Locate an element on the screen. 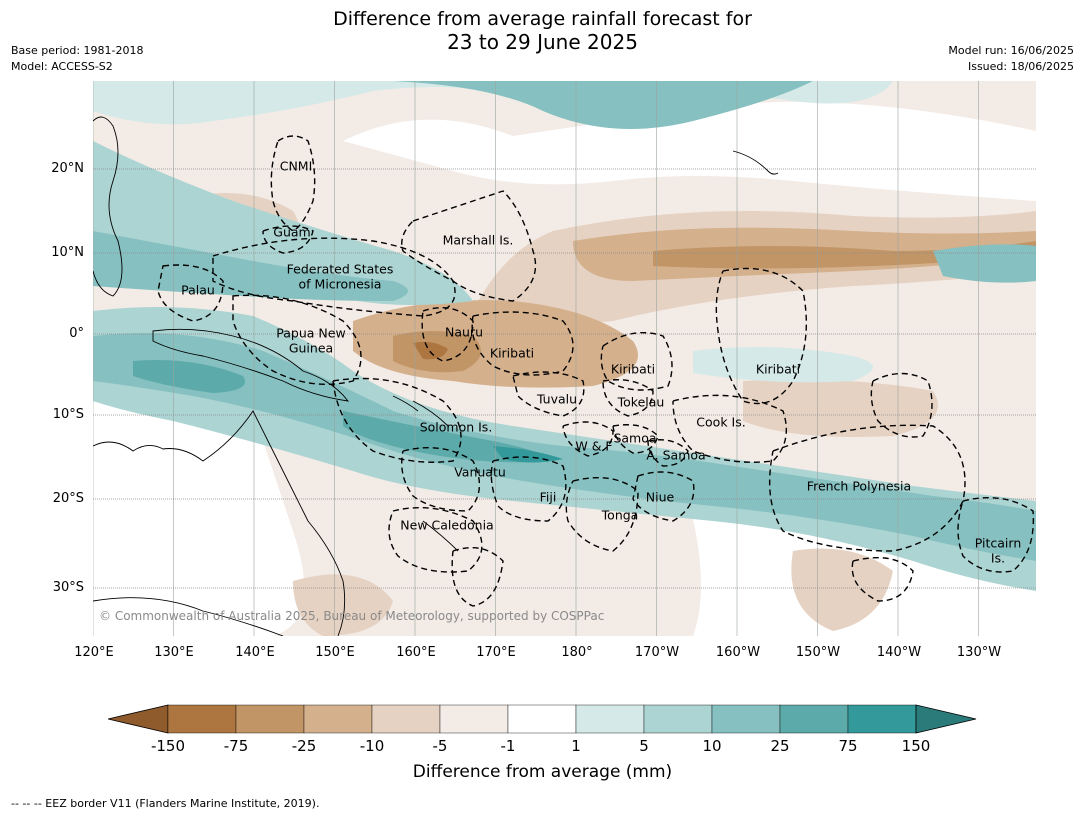 The height and width of the screenshot is (816, 1085). lat-label-0: 0° is located at coordinates (76, 333).